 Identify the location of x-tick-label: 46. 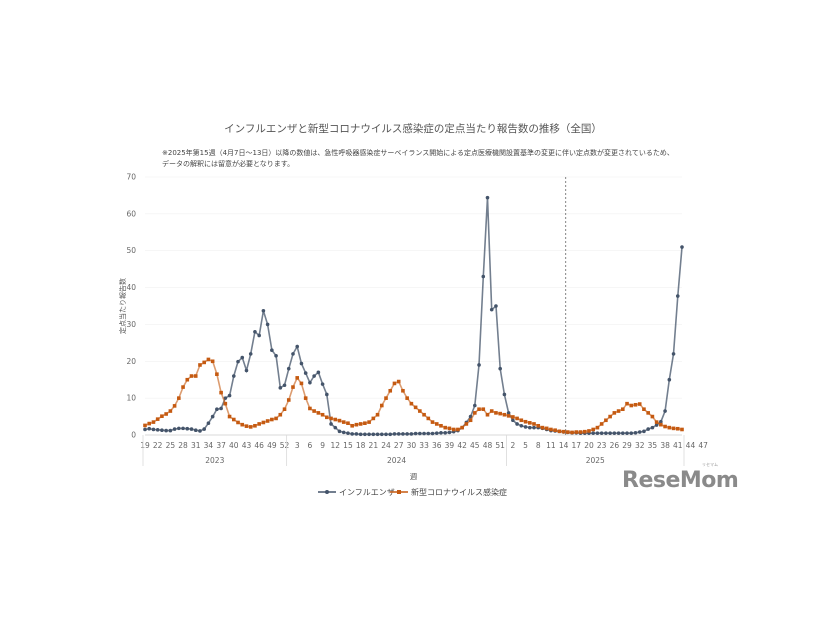
(259, 445).